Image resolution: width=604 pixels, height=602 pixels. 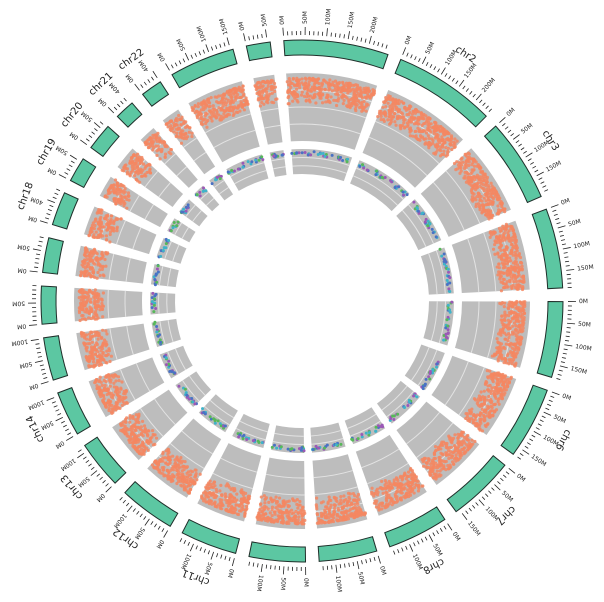 What do you see at coordinates (169, 157) in the screenshot?
I see `track1-bg-chr21` at bounding box center [169, 157].